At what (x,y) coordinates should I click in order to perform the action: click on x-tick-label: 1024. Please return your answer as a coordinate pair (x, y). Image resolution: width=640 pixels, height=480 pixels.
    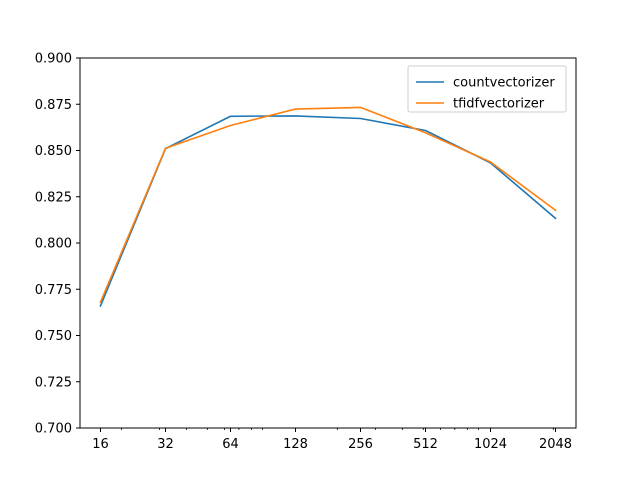
    Looking at the image, I should click on (490, 444).